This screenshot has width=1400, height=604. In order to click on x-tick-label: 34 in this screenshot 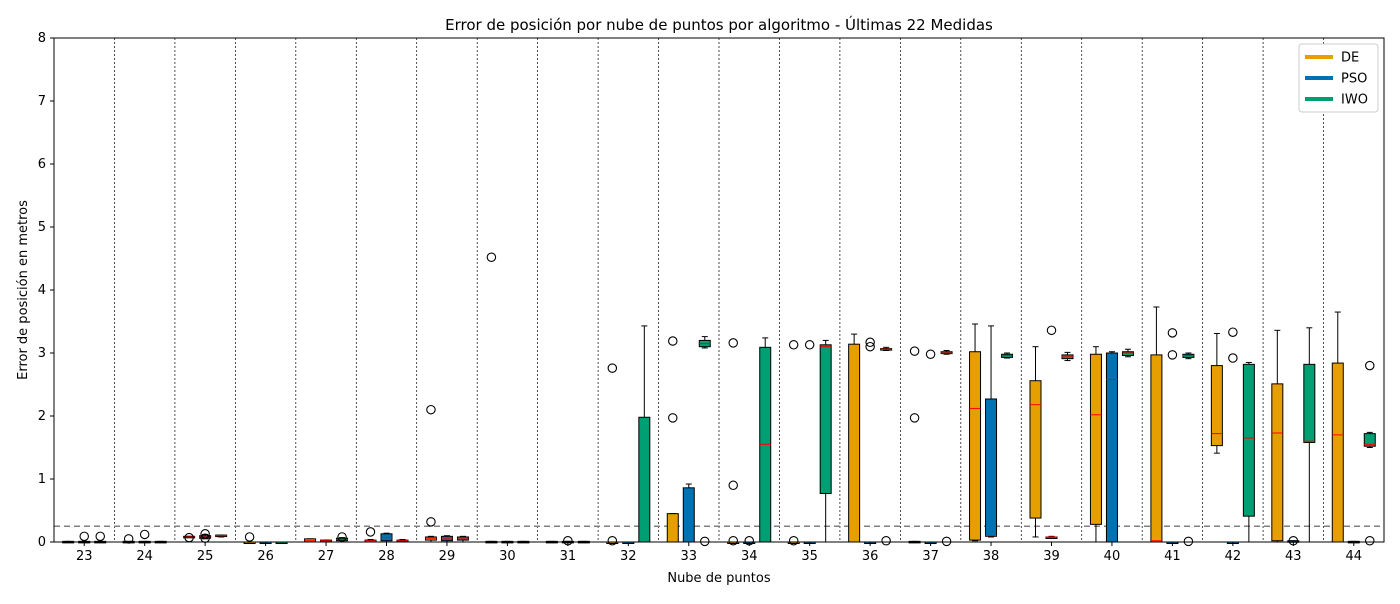, I will do `click(749, 556)`.